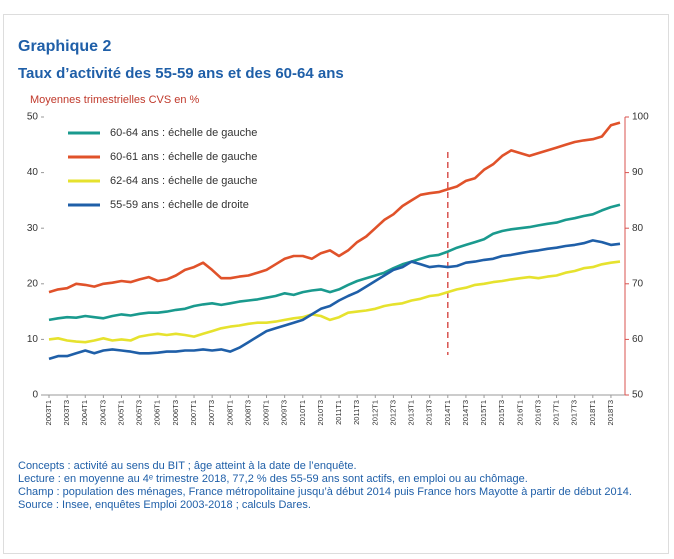 This screenshot has width=674, height=559. What do you see at coordinates (139, 412) in the screenshot?
I see `x-tick-label: 2005T3` at bounding box center [139, 412].